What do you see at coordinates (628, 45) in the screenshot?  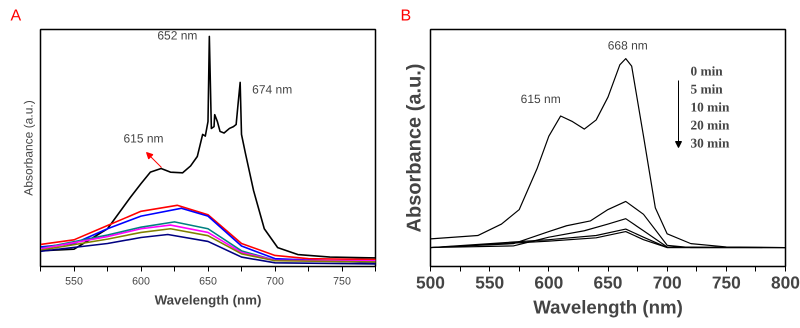 I see `annotation: 668 nm` at bounding box center [628, 45].